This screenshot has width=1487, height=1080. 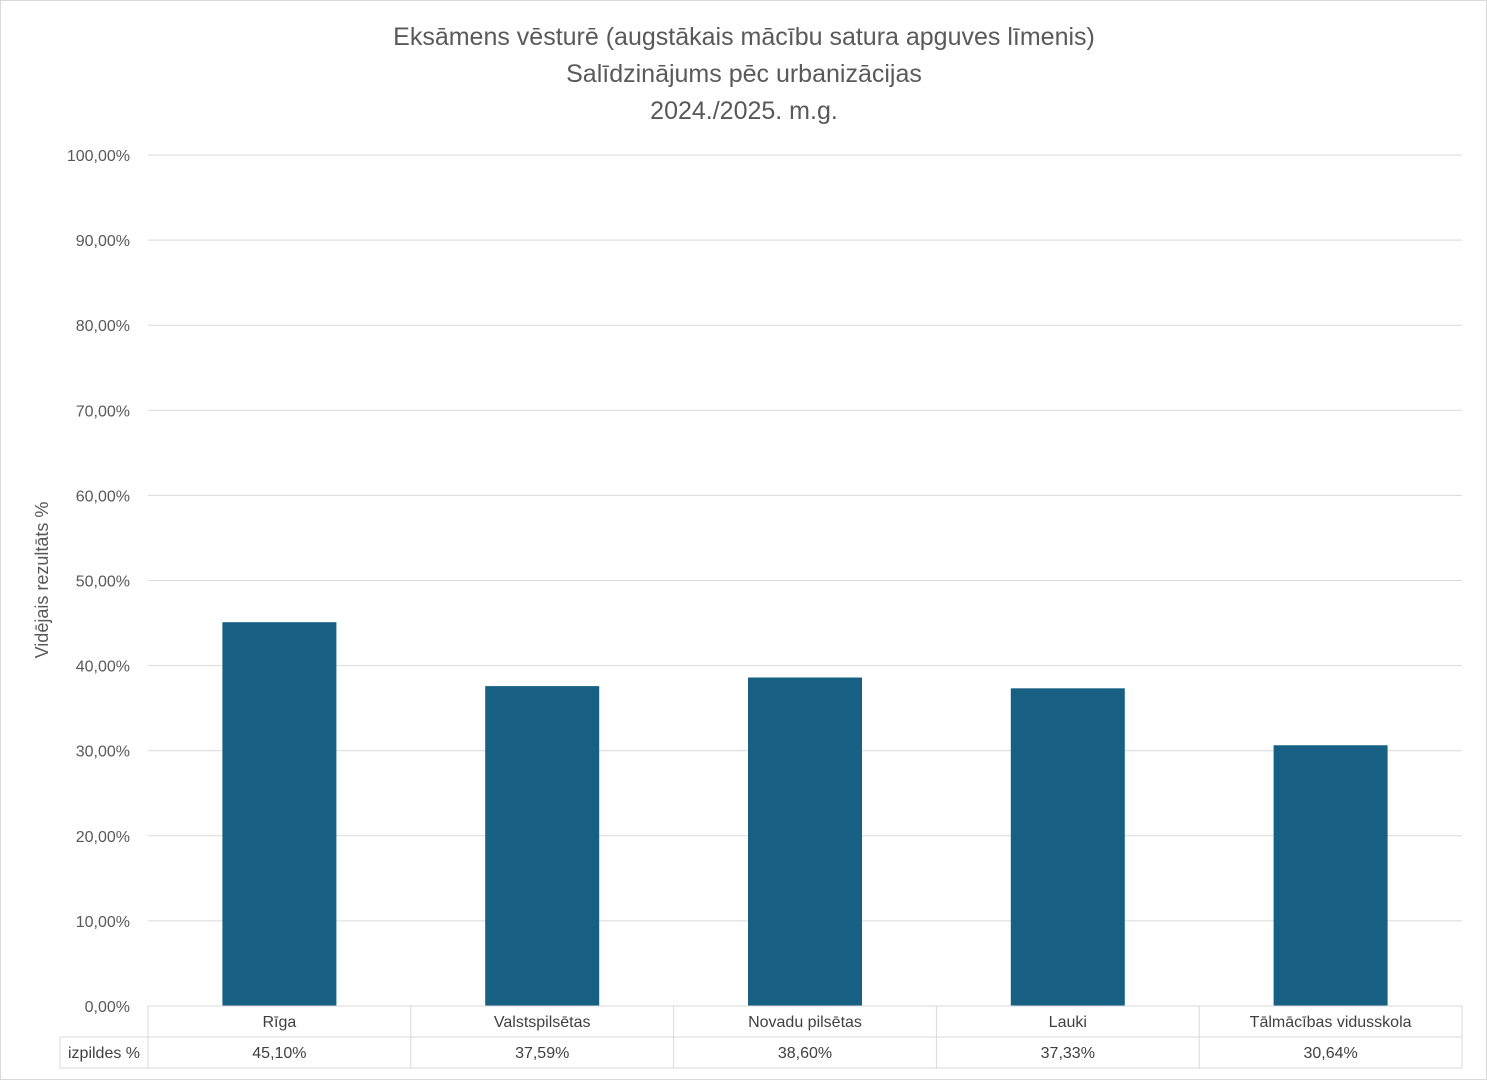 I want to click on x-category-label: Valstspilsētas, so click(x=542, y=1022).